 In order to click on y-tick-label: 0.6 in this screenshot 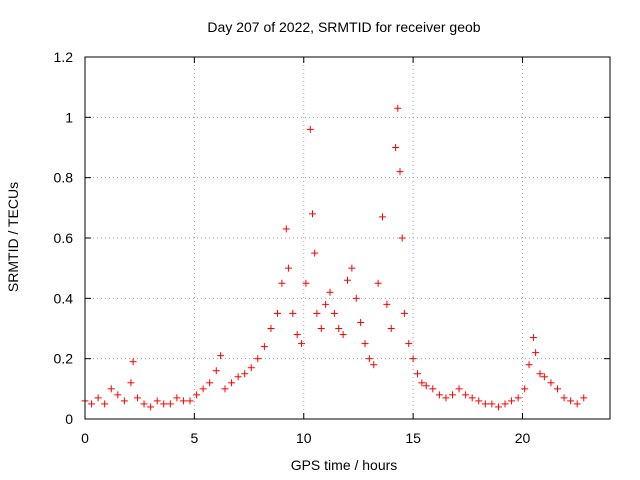, I will do `click(64, 238)`.